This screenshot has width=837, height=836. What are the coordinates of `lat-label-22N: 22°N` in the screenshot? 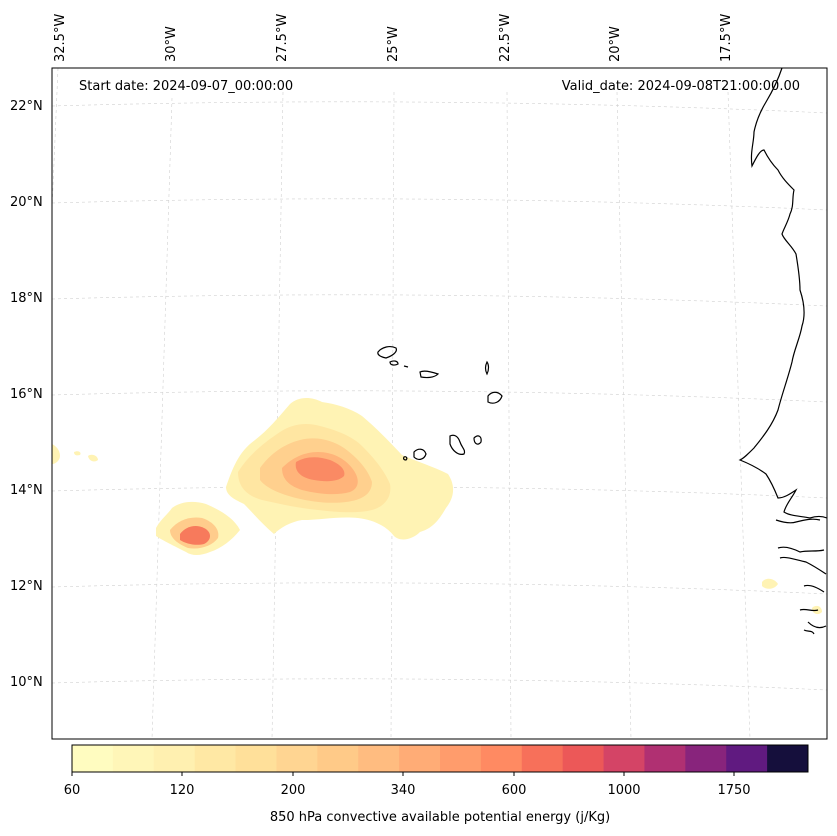 It's located at (26, 106).